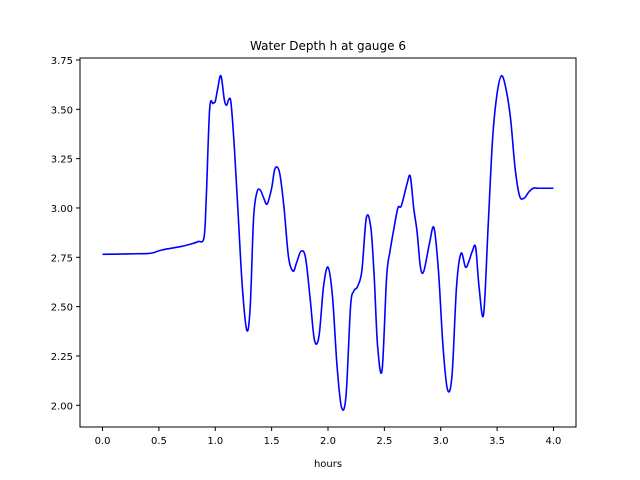  I want to click on y-tick-label: 2.25, so click(62, 357).